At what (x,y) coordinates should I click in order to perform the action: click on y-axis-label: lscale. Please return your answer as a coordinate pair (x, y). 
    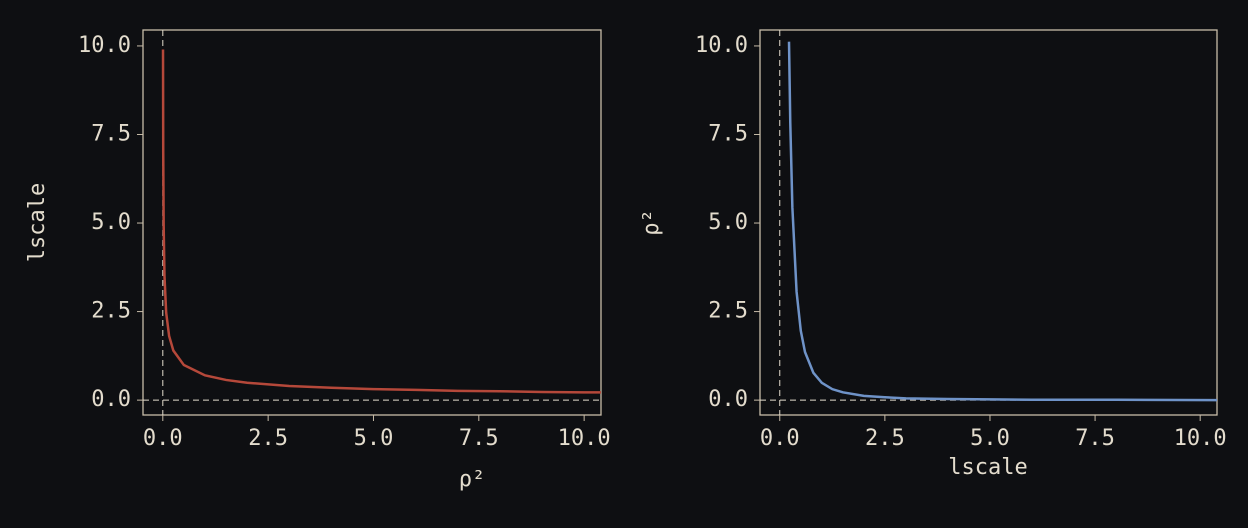
    Looking at the image, I should click on (37, 222).